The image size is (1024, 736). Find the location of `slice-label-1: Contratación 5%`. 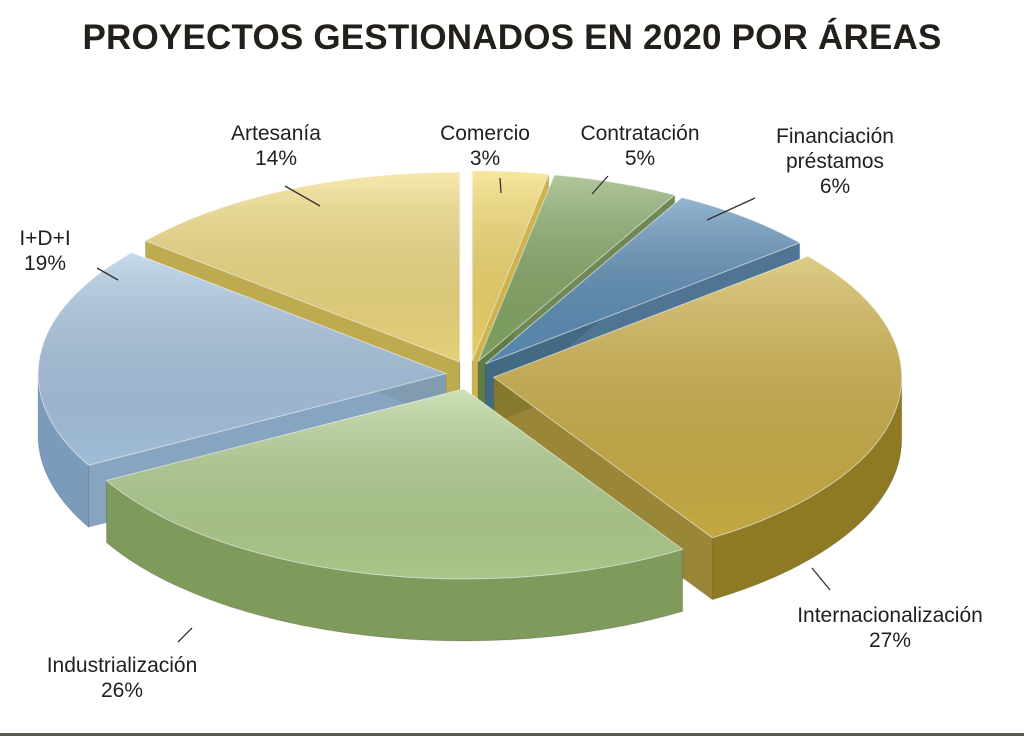

slice-label-1: Contratación 5% is located at coordinates (639, 146).